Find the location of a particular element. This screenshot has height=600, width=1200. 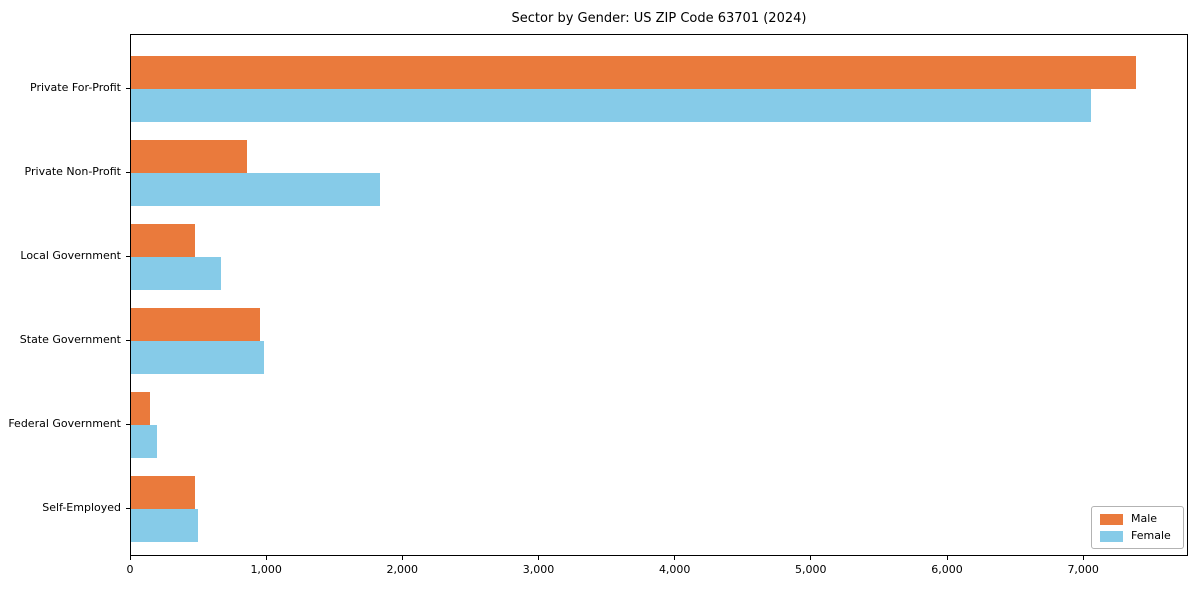

bar-male-local-government is located at coordinates (163, 240).